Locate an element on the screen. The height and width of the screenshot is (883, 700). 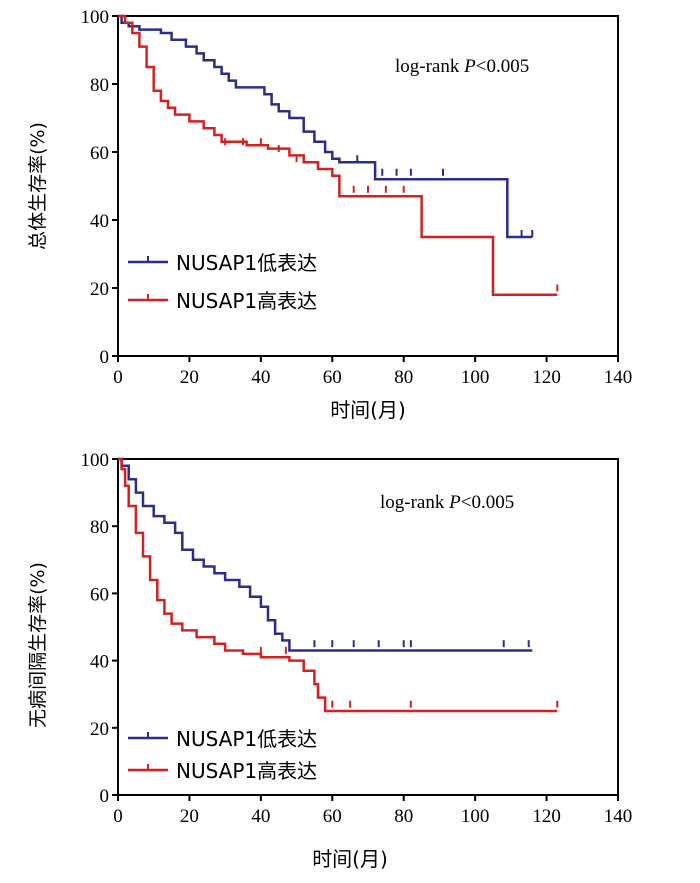
y-axis-title: 无病间隔生存率(%) is located at coordinates (38, 645).